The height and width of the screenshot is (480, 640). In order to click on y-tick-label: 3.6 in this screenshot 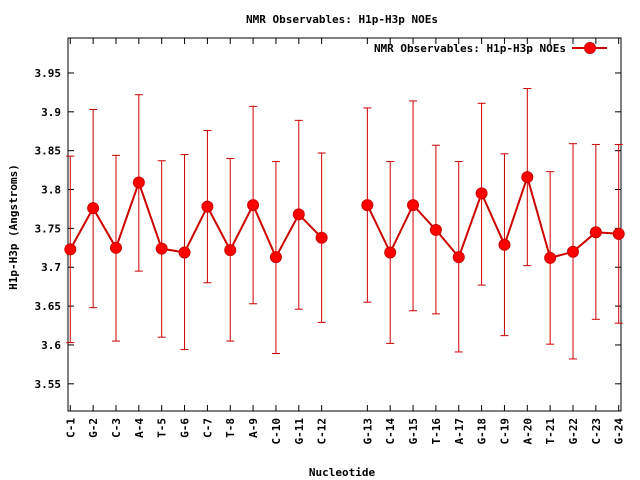, I will do `click(51, 345)`.